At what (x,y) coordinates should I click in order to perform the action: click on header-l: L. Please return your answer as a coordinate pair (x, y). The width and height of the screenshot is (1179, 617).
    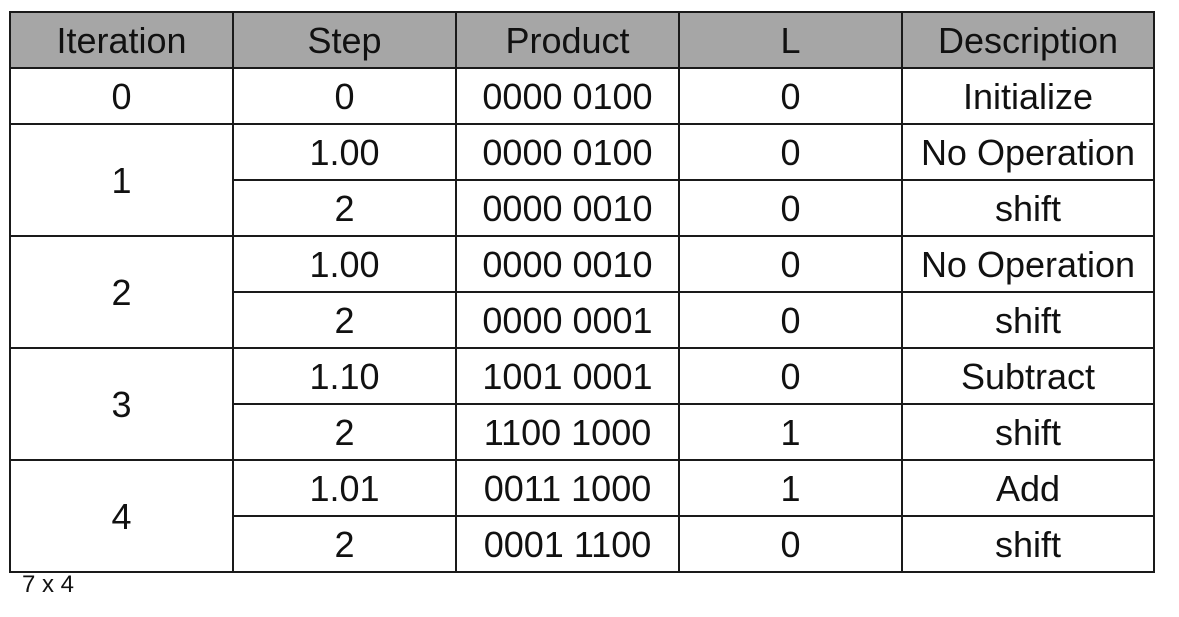
    Looking at the image, I should click on (790, 40).